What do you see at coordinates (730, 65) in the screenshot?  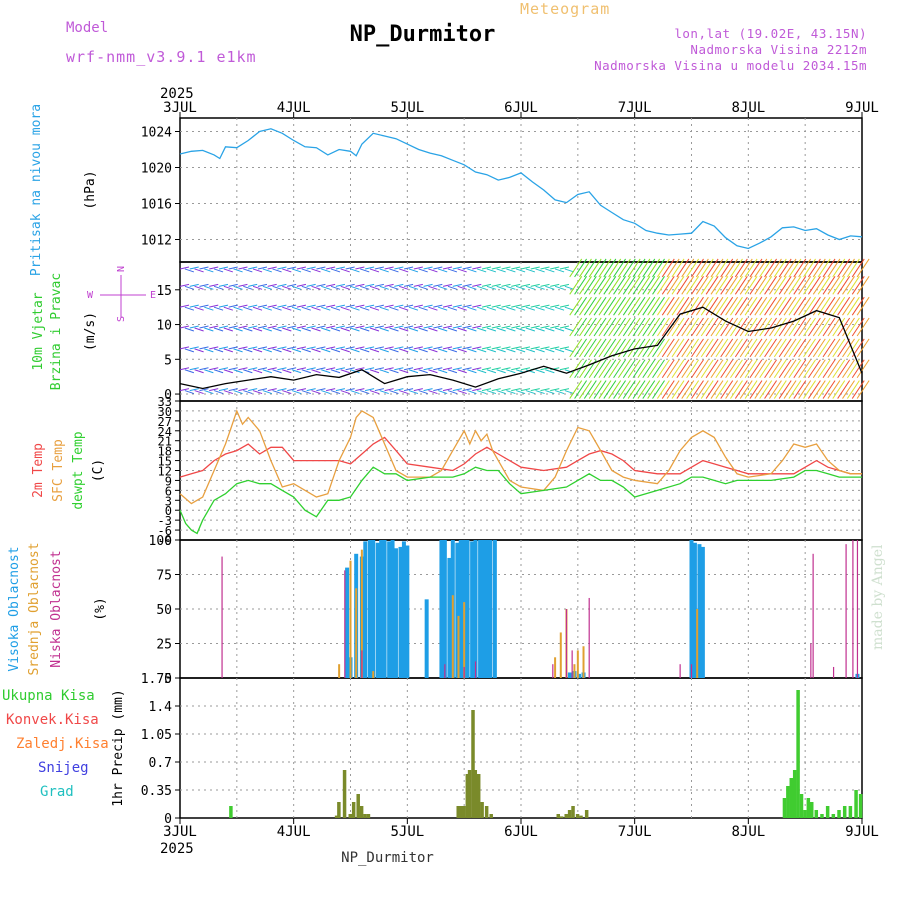 I see `model-elevation-info: Nadmorska Visina u modelu 2034.15m` at bounding box center [730, 65].